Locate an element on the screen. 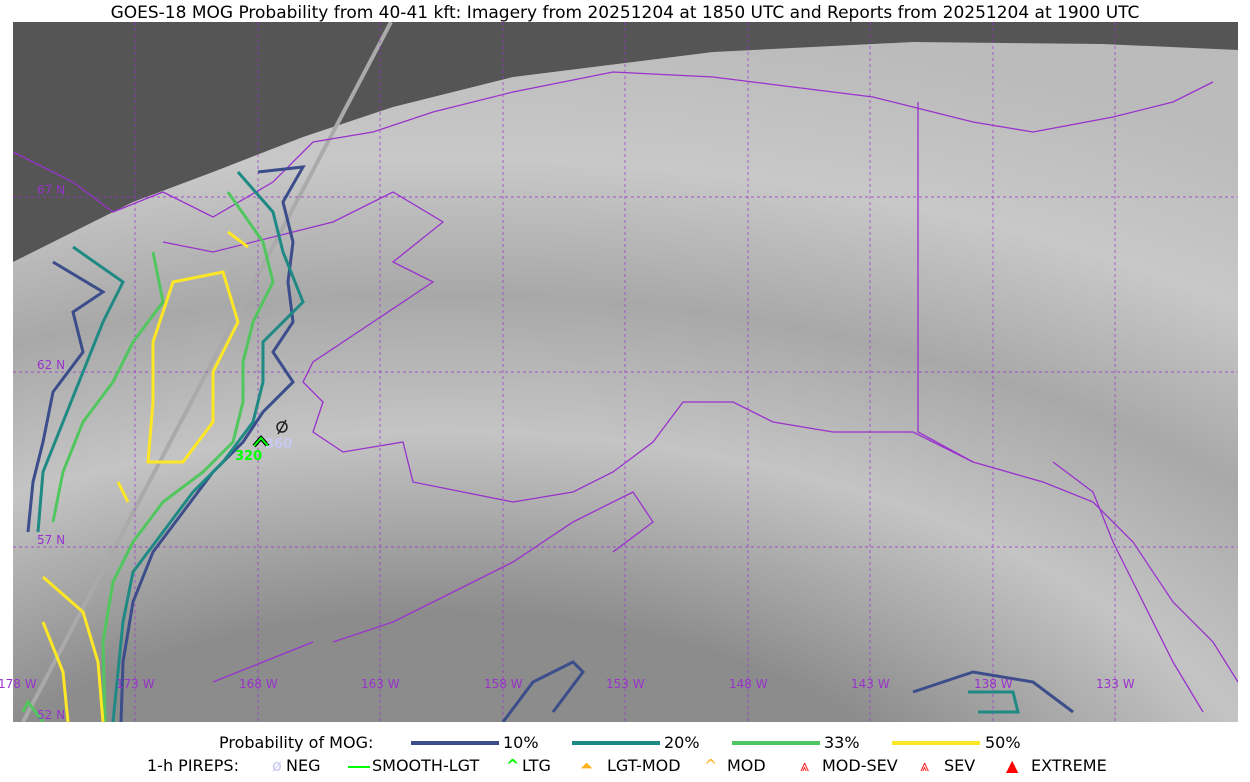 The height and width of the screenshot is (782, 1250). pirep-ltg-marker: 320 is located at coordinates (252, 449).